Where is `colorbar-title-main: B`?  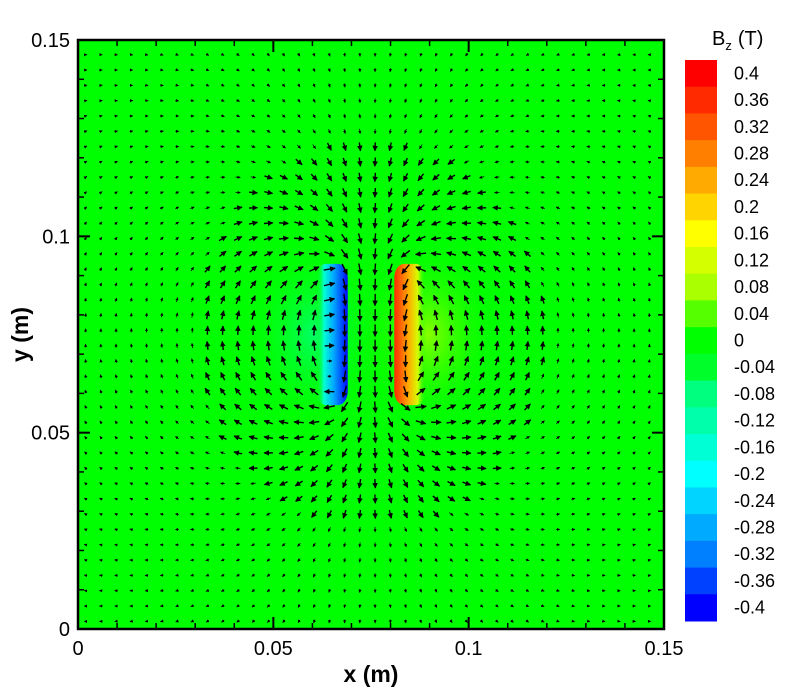 colorbar-title-main: B is located at coordinates (718, 39).